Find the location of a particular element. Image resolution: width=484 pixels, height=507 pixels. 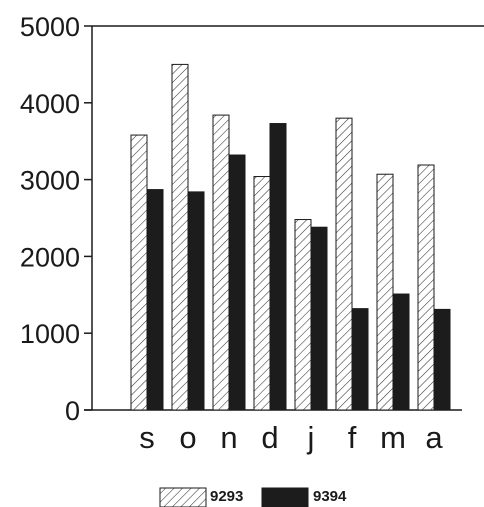

bar-9394-m is located at coordinates (401, 352).